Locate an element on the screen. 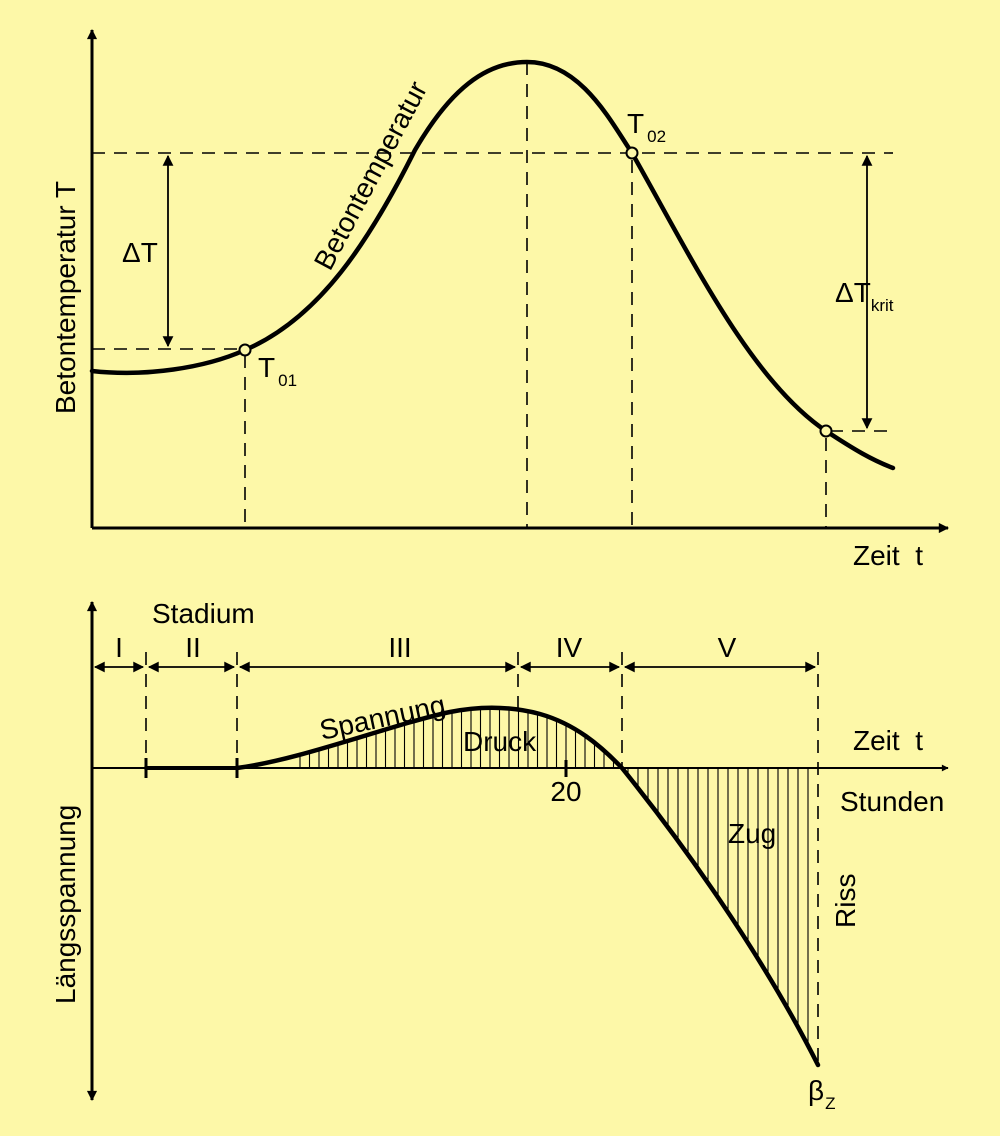 Image resolution: width=1000 pixels, height=1136 pixels. point-end is located at coordinates (826, 431).